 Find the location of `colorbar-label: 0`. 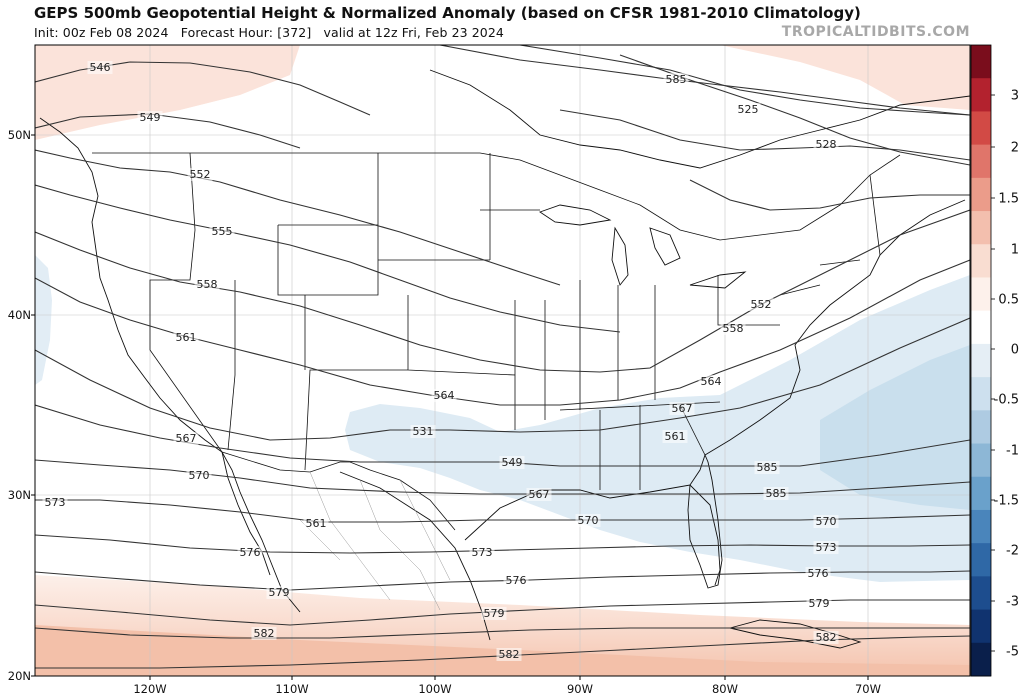

colorbar-label: 0 is located at coordinates (1015, 350).